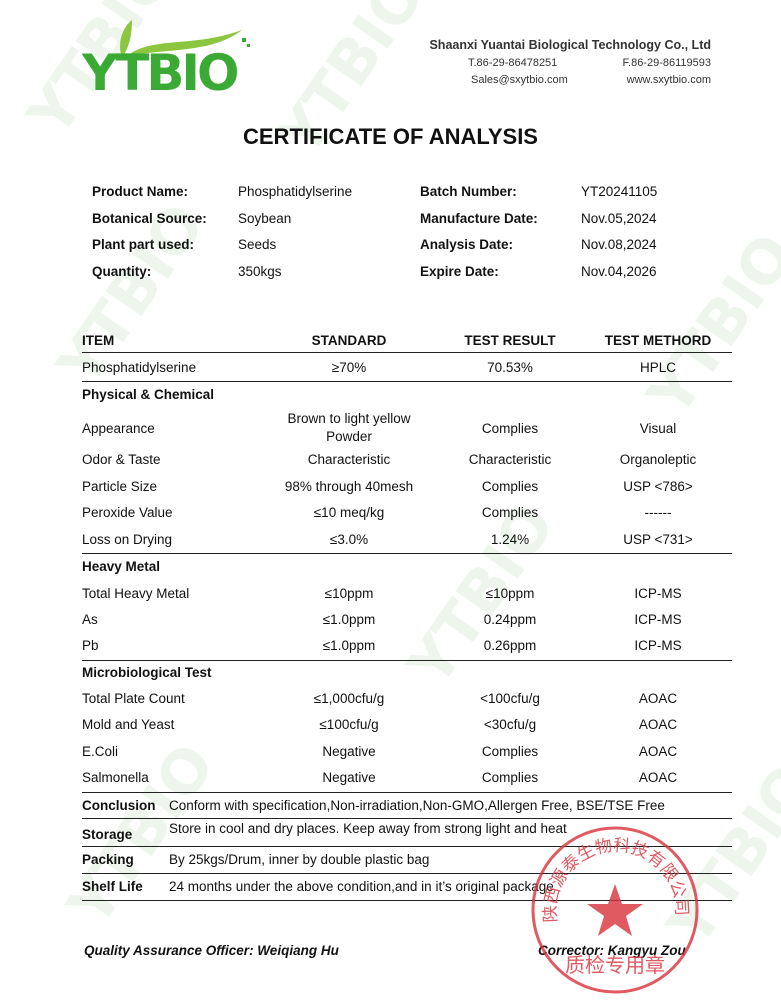  Describe the element at coordinates (140, 191) in the screenshot. I see `info-label: Product Name:` at that location.